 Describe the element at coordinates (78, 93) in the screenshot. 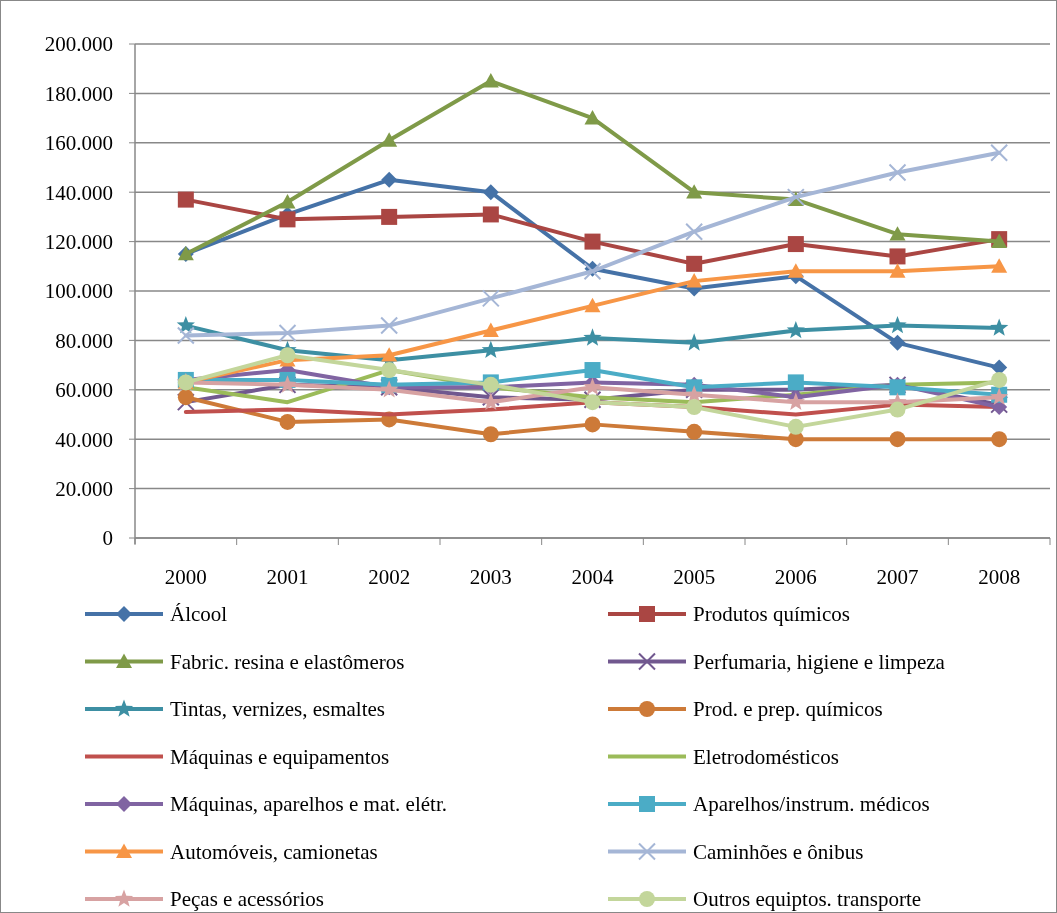

I see `y-tick-label: 180.000` at that location.